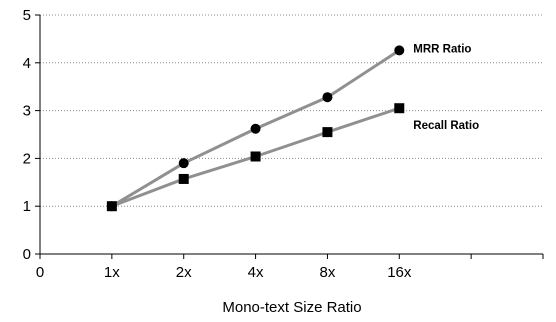 This screenshot has width=556, height=322. What do you see at coordinates (256, 272) in the screenshot?
I see `x-tick-label: 4x` at bounding box center [256, 272].